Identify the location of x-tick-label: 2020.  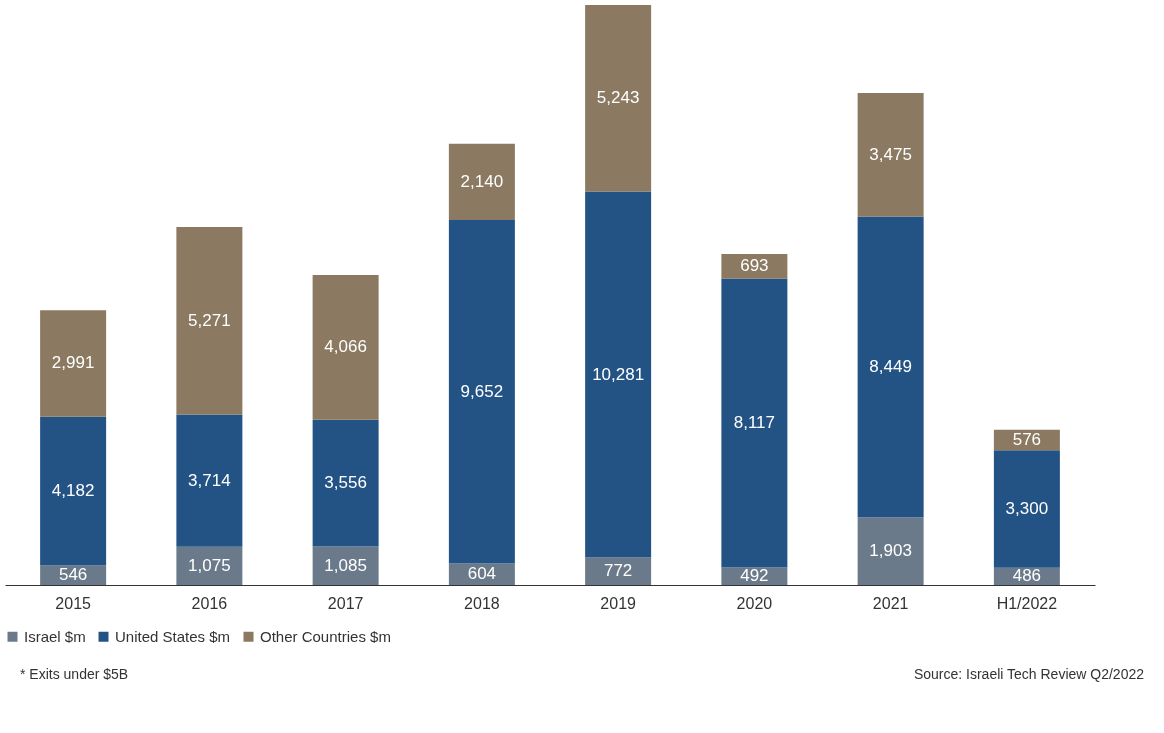
(754, 603).